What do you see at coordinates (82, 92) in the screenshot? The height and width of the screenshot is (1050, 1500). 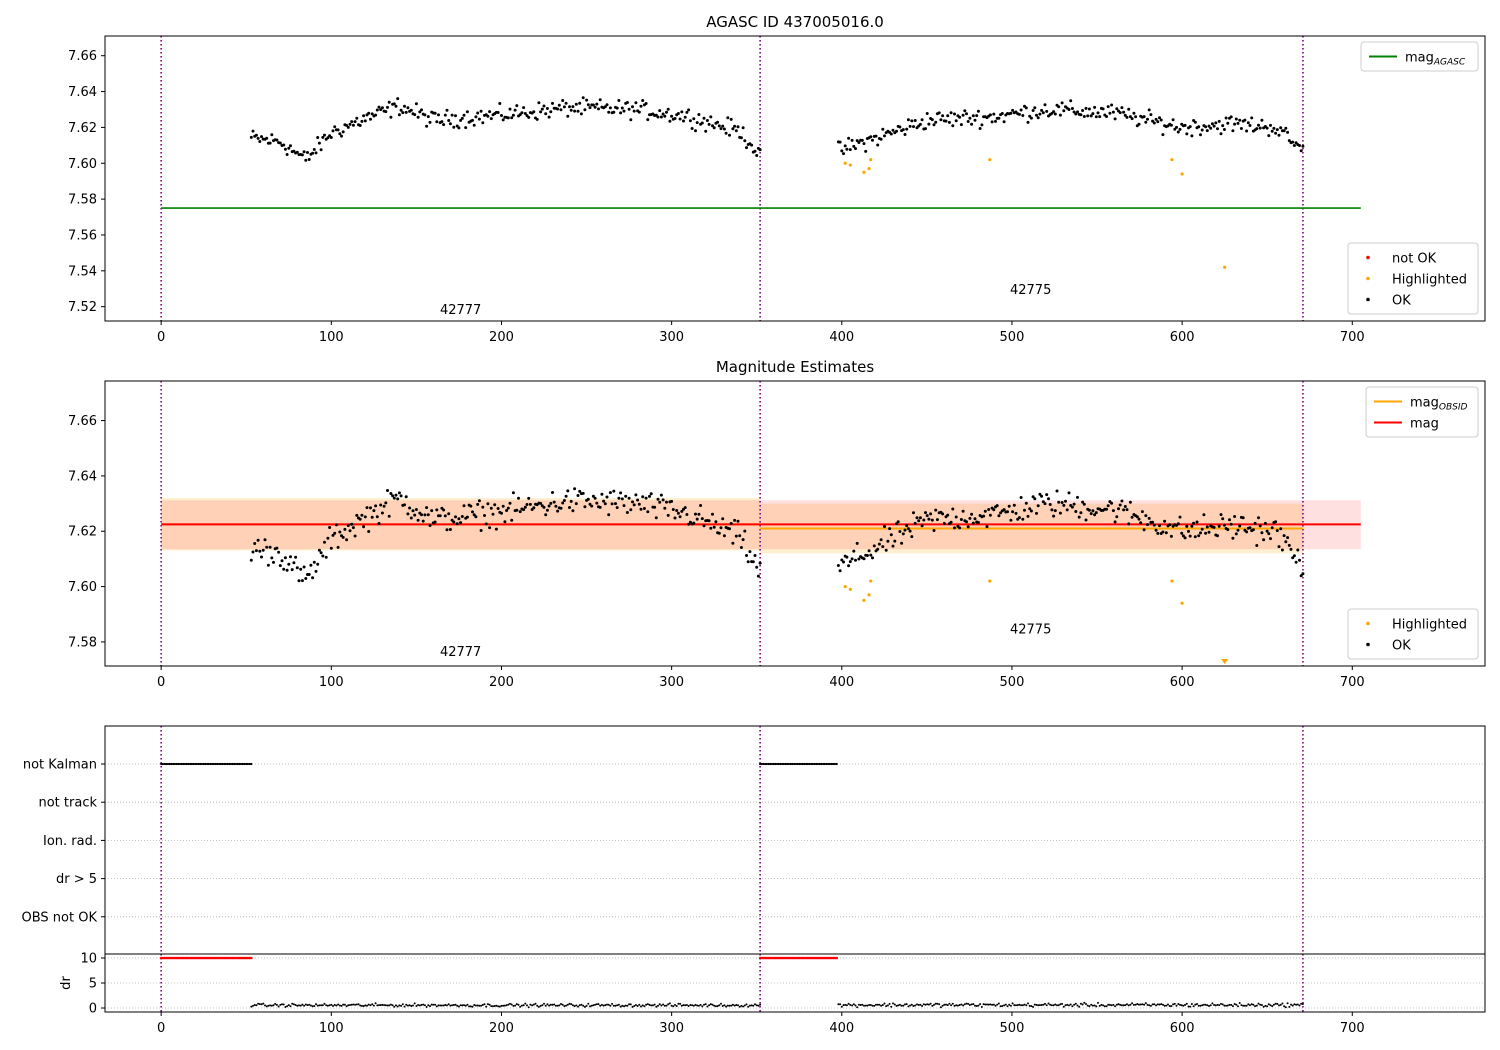 I see `y-tick-label: 7.64` at bounding box center [82, 92].